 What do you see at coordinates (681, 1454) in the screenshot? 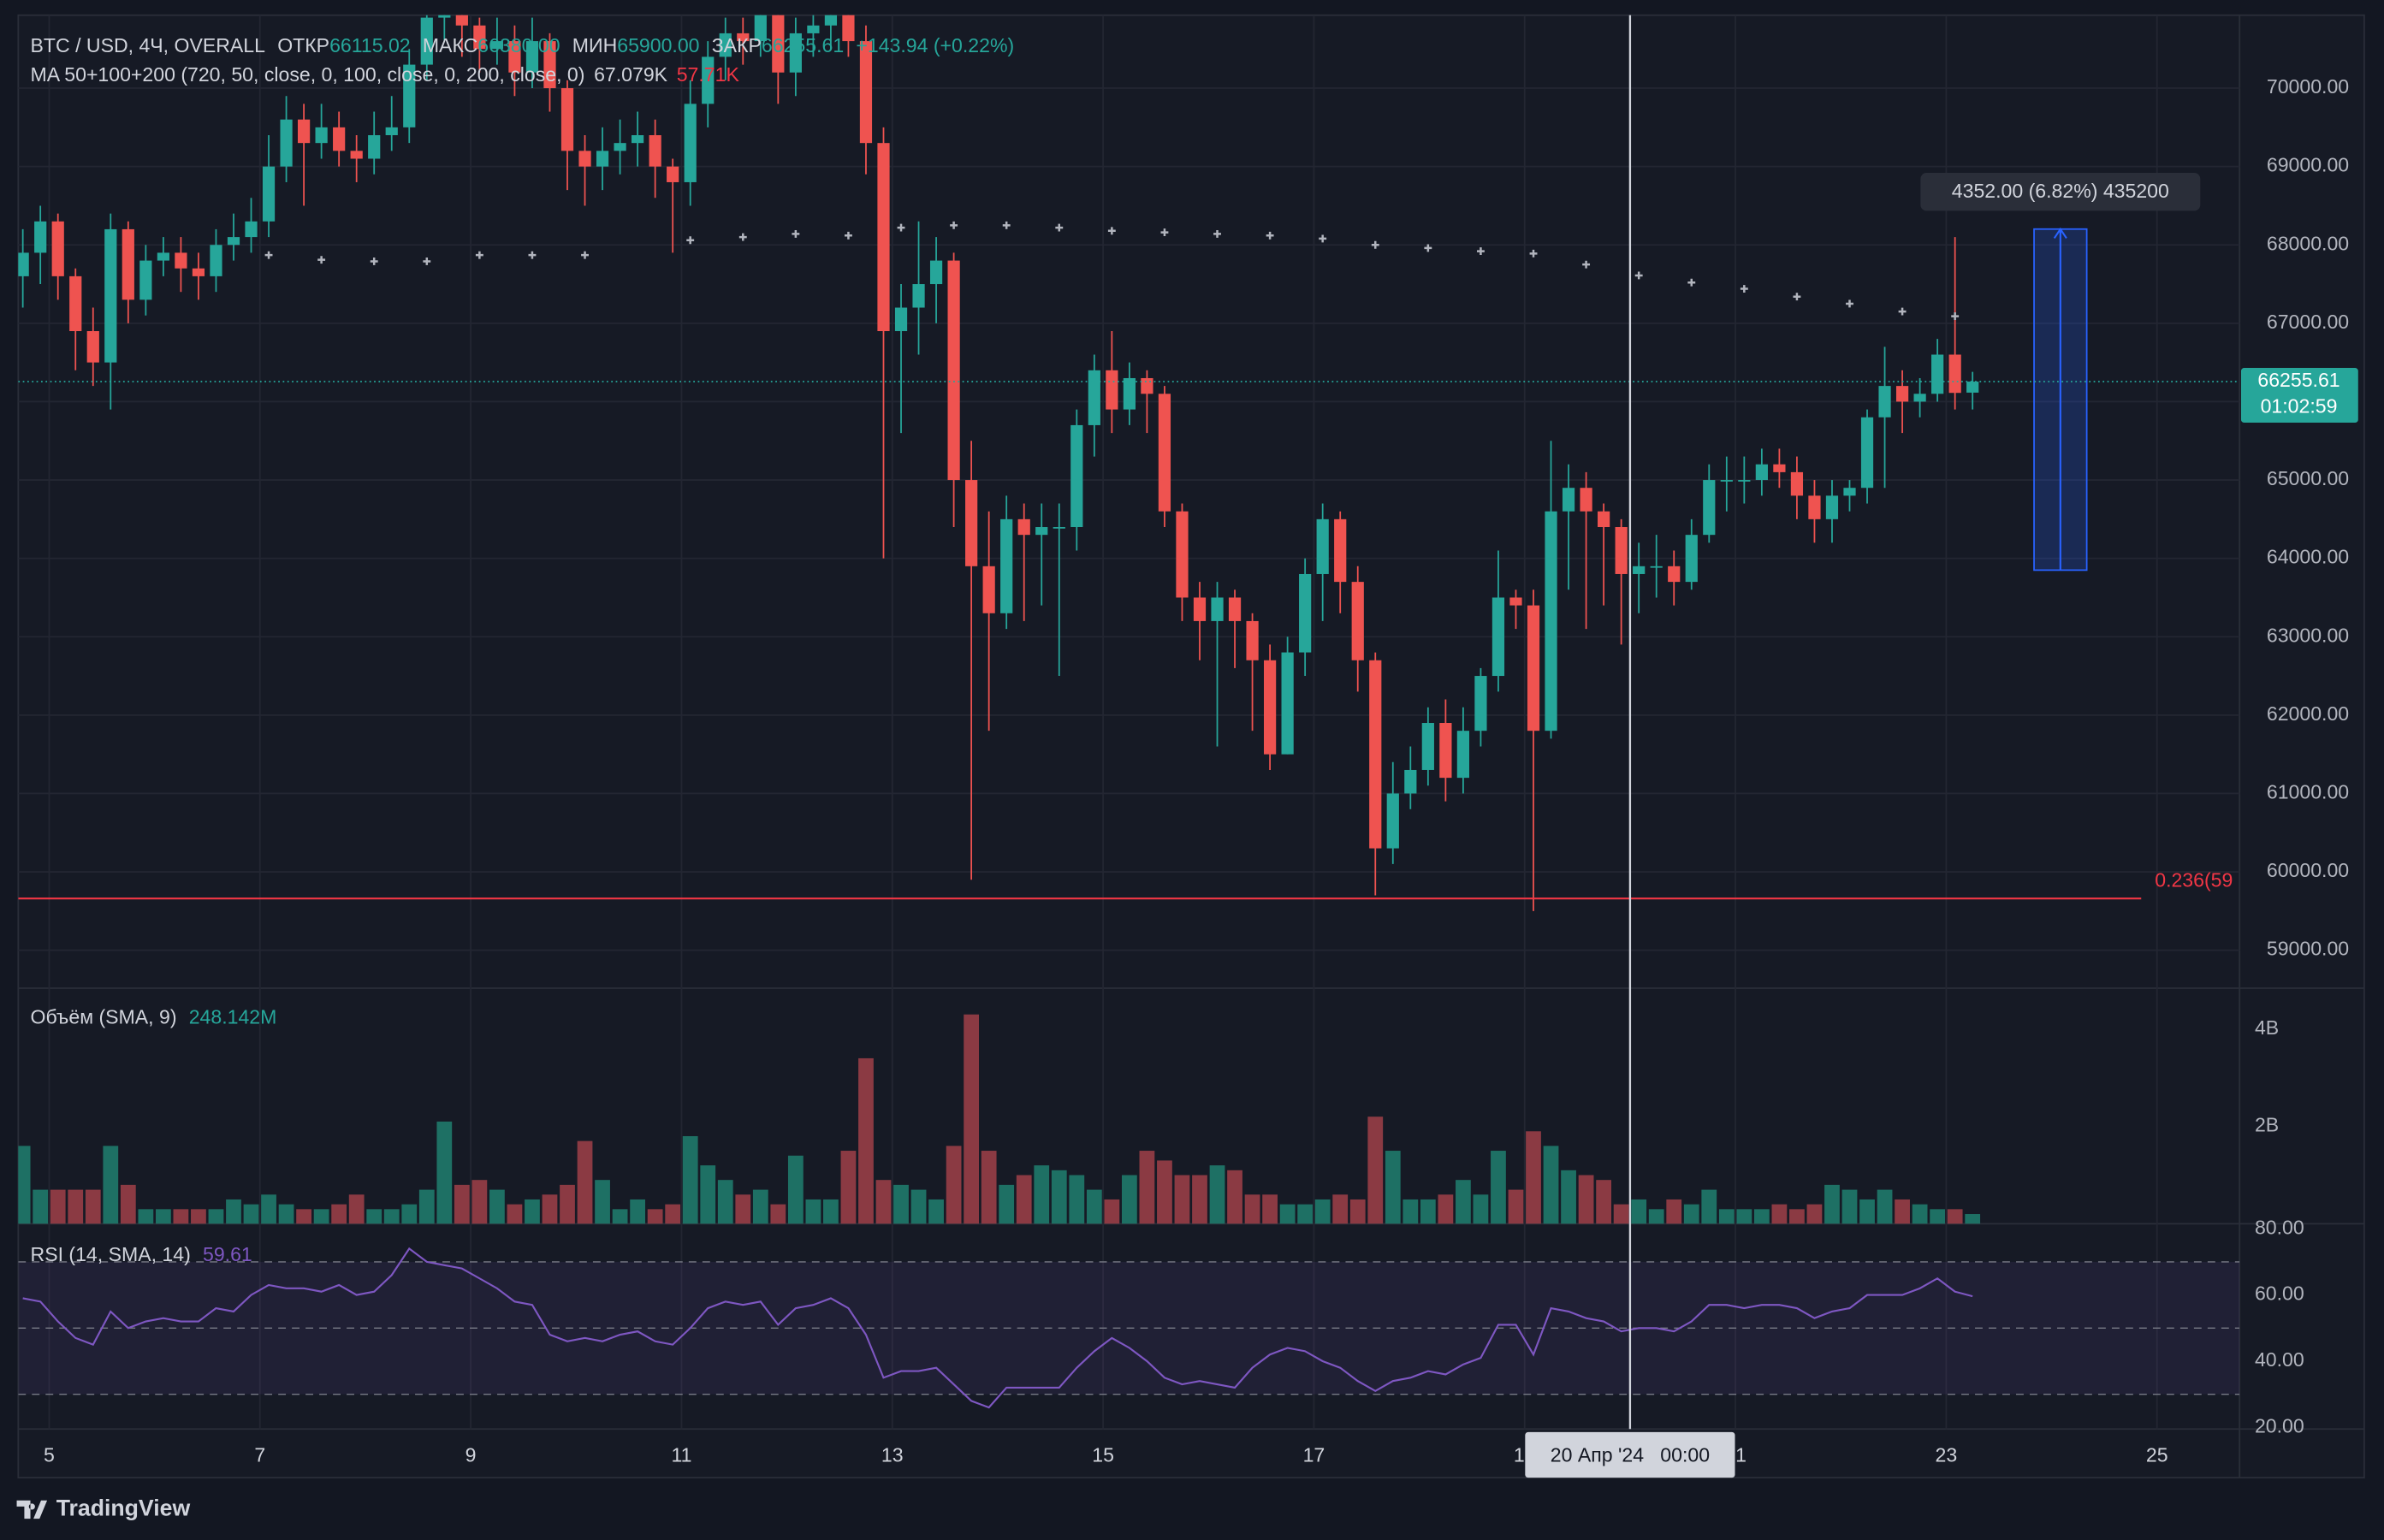
I see `x-tick-label: 11` at bounding box center [681, 1454].